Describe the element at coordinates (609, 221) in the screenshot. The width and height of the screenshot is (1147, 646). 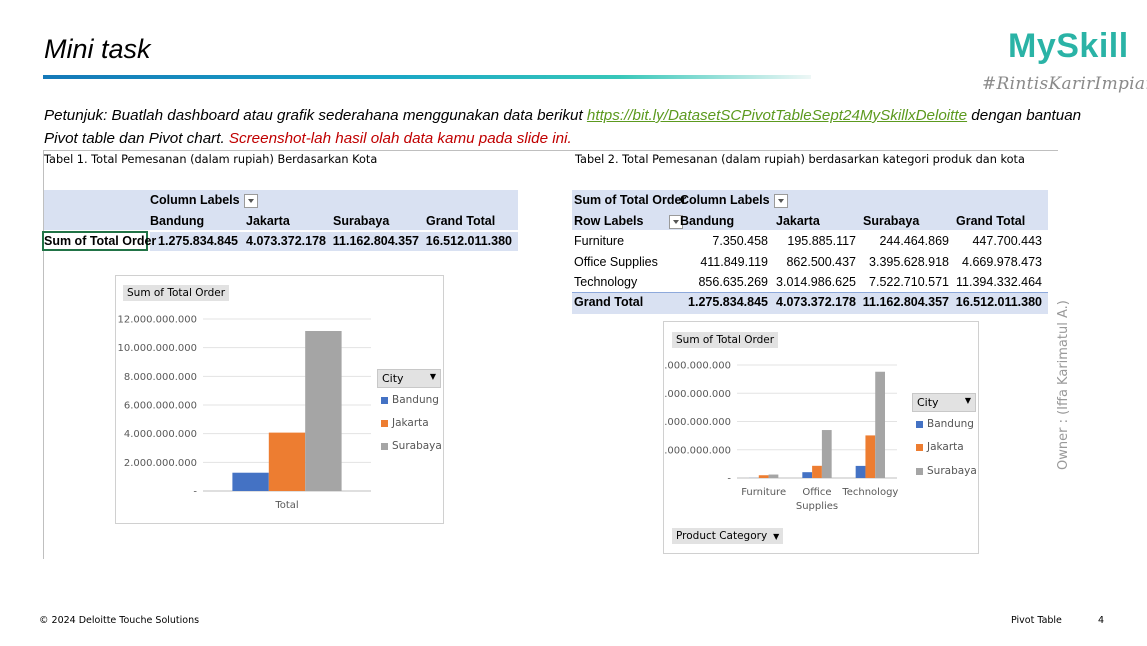
I see `table2-row-labels-text: Row Labels` at that location.